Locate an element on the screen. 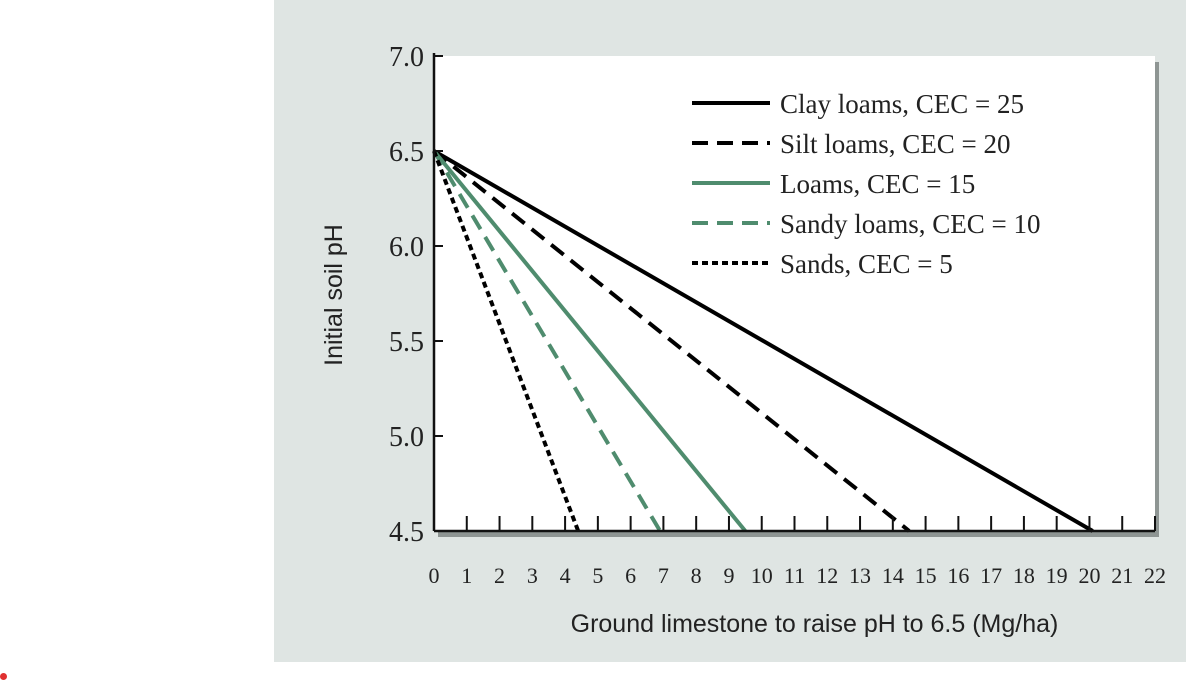 This screenshot has width=1186, height=682. legend-label-0: Clay loams, CEC = 25 is located at coordinates (902, 104).